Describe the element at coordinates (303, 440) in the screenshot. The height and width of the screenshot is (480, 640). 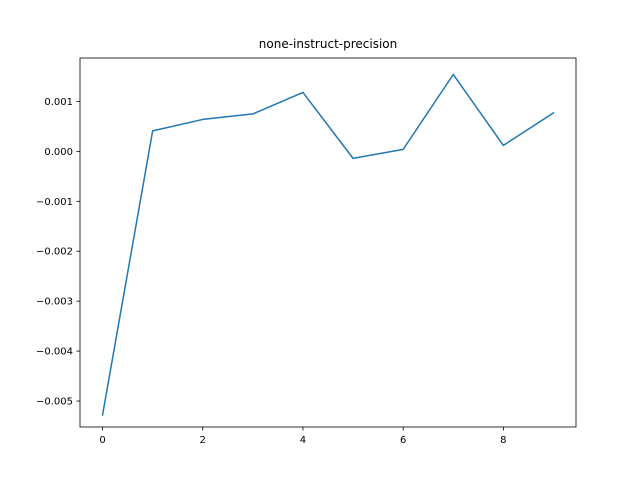
I see `x-tick-label: 4` at that location.